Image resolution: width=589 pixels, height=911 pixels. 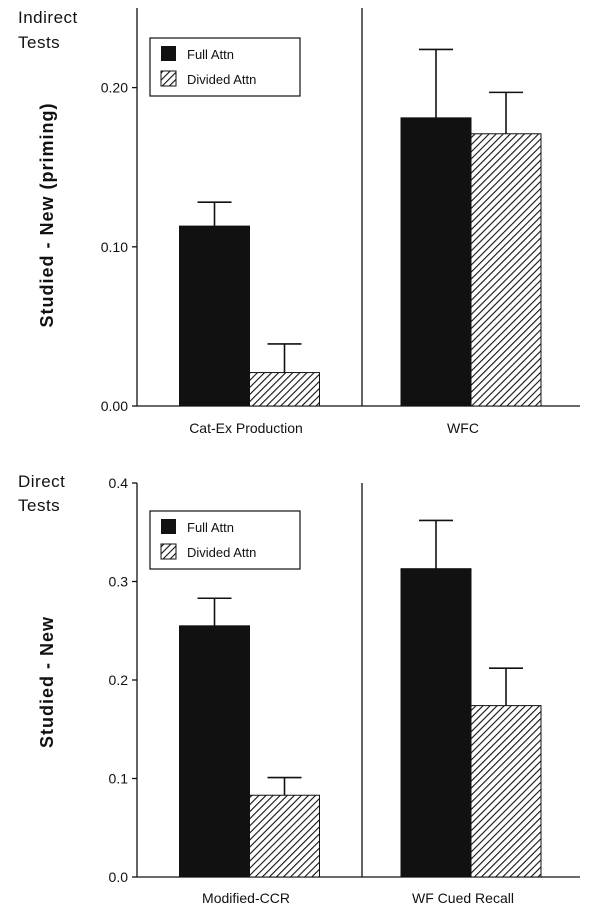 What do you see at coordinates (48, 17) in the screenshot?
I see `top-section-label-line1: Indirect` at bounding box center [48, 17].